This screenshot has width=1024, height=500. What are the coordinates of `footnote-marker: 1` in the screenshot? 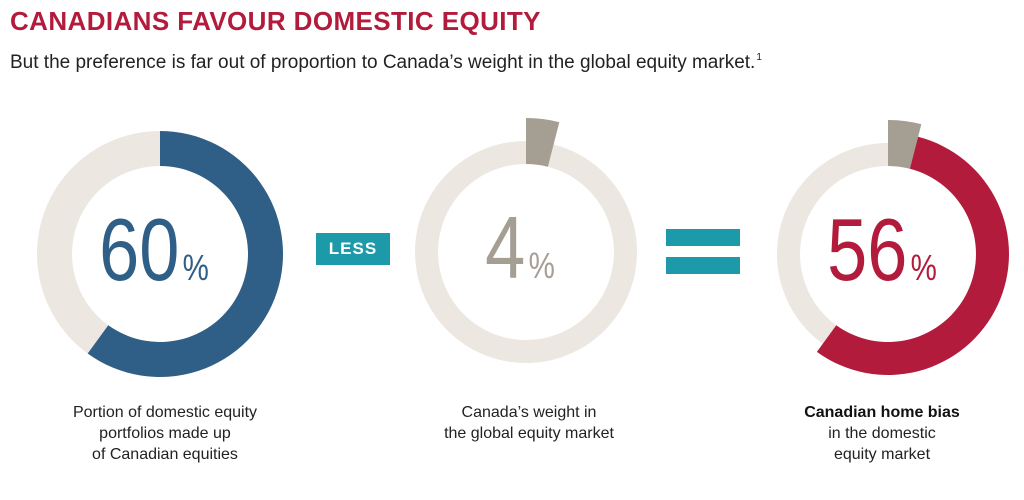 It's located at (759, 57).